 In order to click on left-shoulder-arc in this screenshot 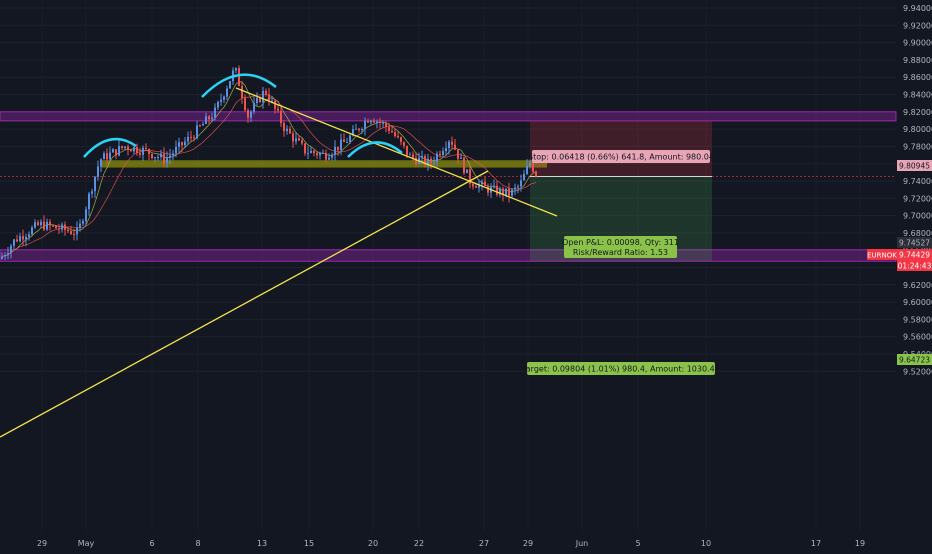, I will do `click(110, 147)`.